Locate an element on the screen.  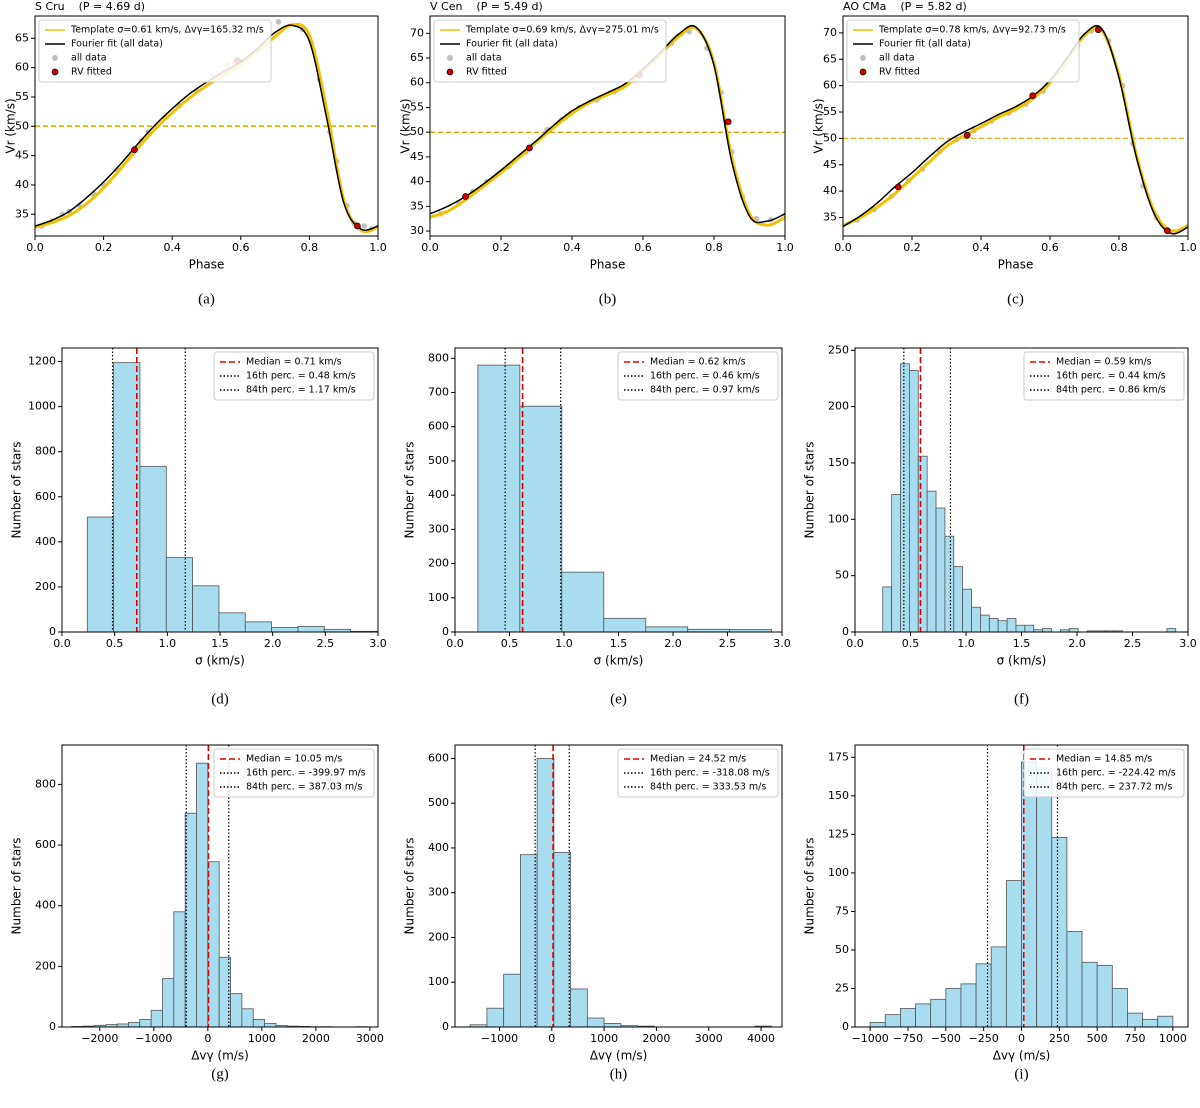
y-tick-label: 60 is located at coordinates (830, 85).